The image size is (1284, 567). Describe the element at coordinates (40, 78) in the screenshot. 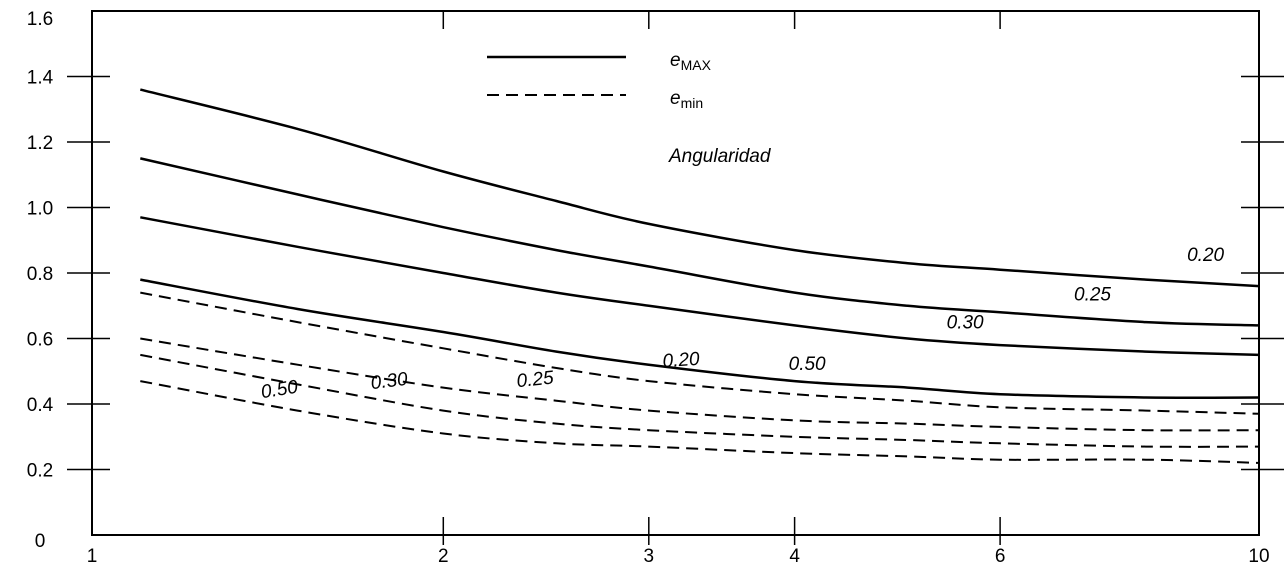

I see `y-tick-label: 1.4` at that location.